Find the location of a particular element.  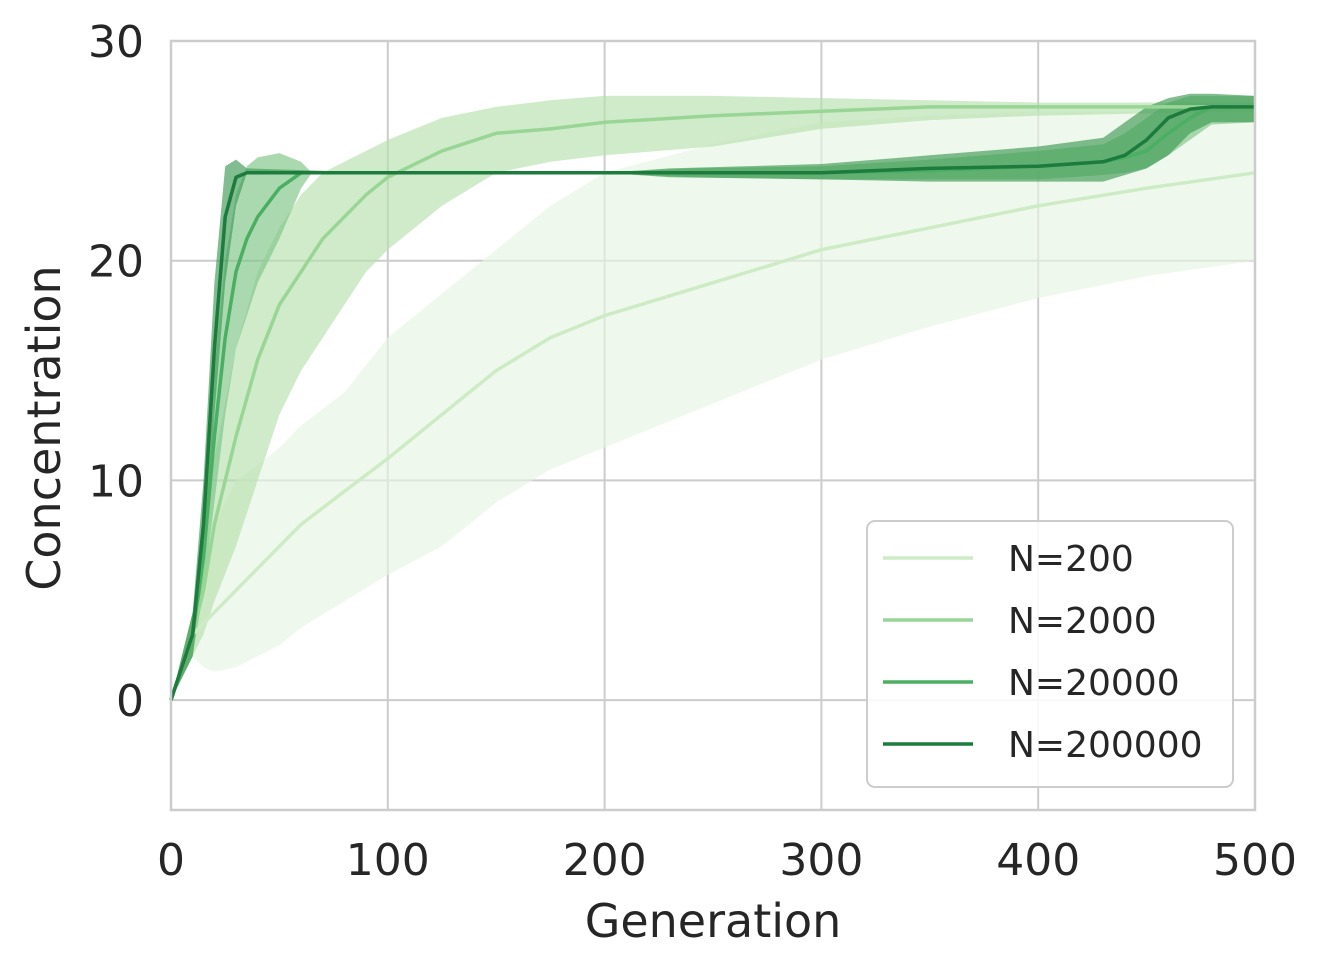

y-axis-label: Concentration is located at coordinates (44, 427).